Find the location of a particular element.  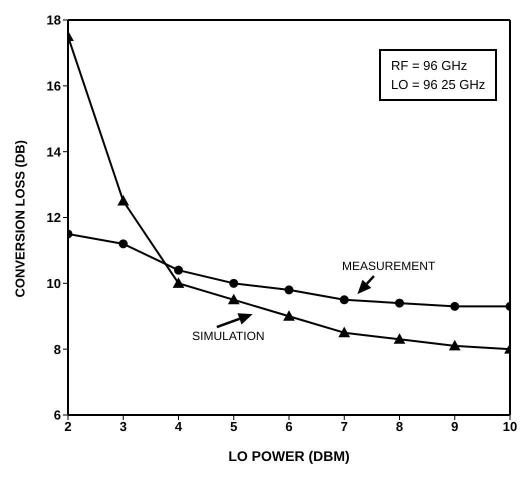

x-tick-label: 7 is located at coordinates (344, 426).